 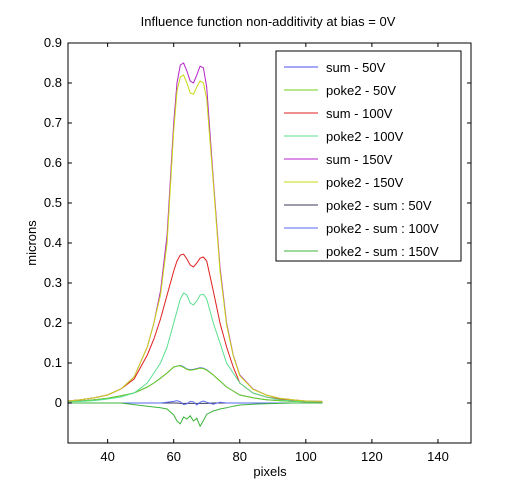 What do you see at coordinates (438, 456) in the screenshot?
I see `x-tick-label: 140` at bounding box center [438, 456].